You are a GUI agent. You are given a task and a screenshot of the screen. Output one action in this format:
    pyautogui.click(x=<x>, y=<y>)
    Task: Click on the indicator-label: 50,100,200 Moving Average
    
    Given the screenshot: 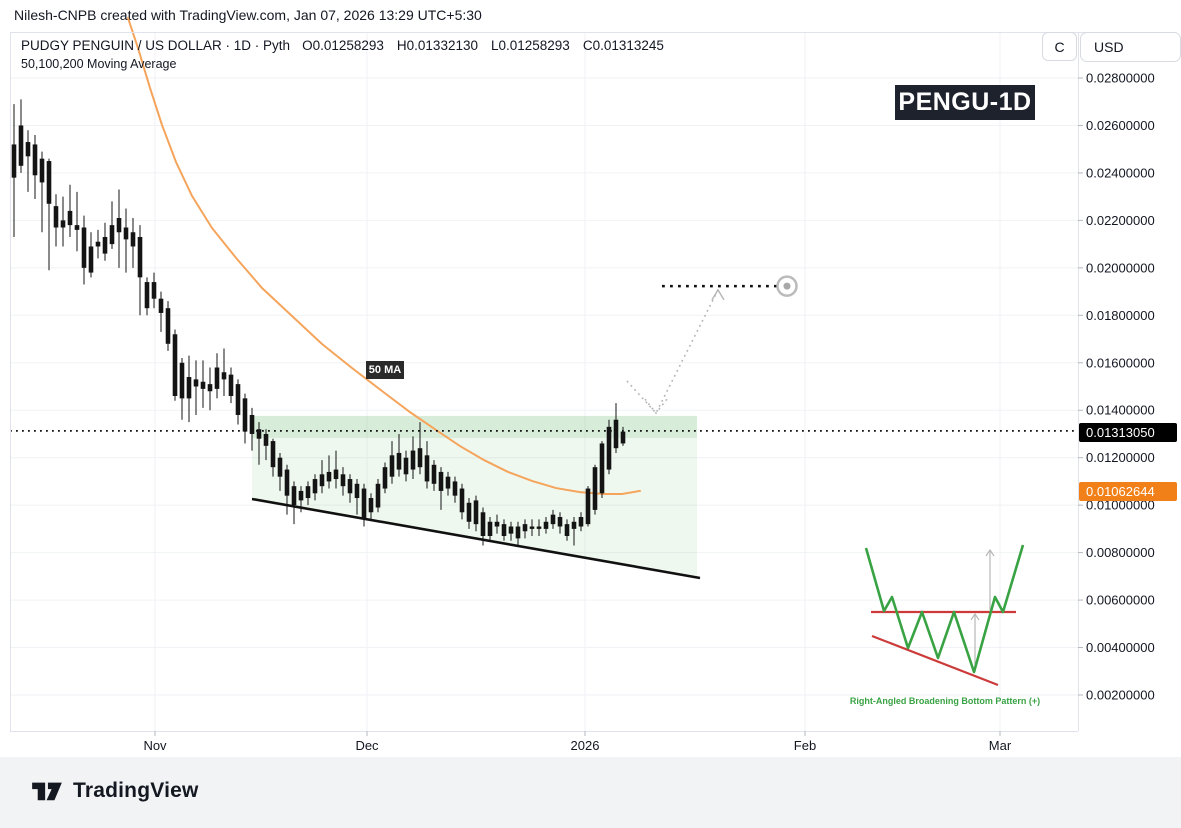 What is the action you would take?
    pyautogui.click(x=99, y=64)
    